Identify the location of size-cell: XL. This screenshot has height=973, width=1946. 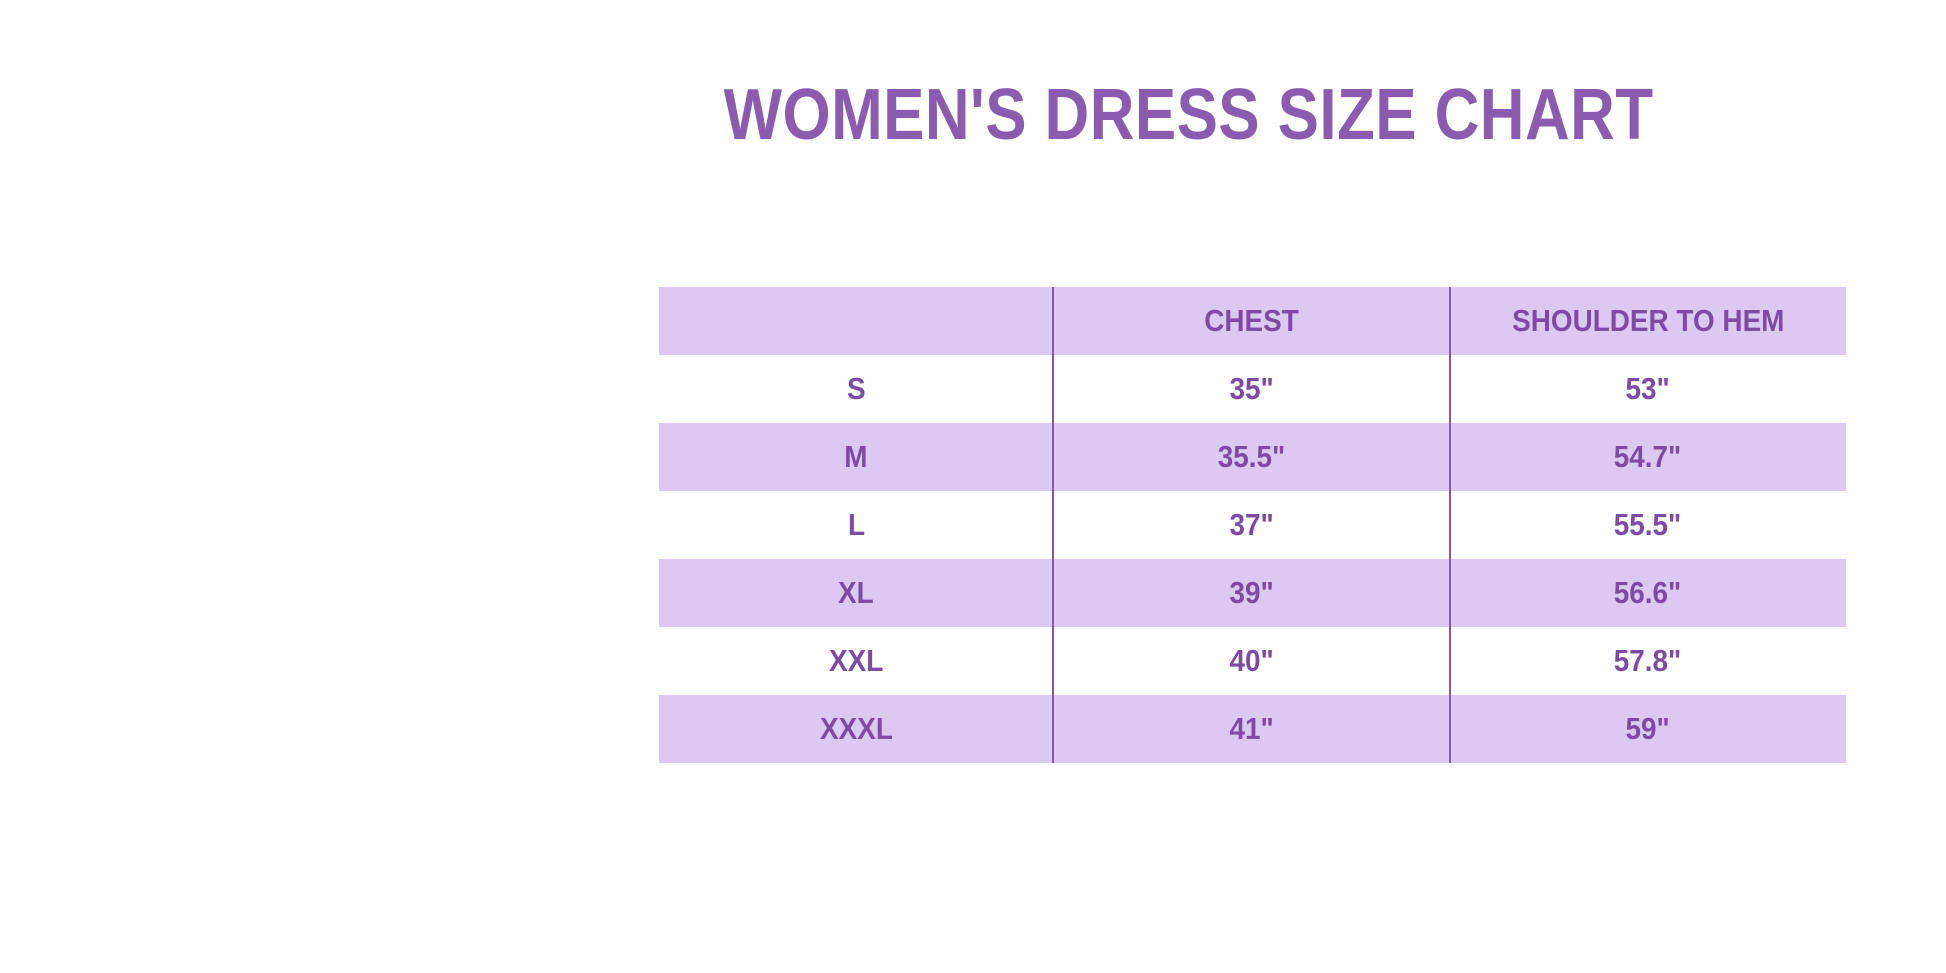
(856, 593).